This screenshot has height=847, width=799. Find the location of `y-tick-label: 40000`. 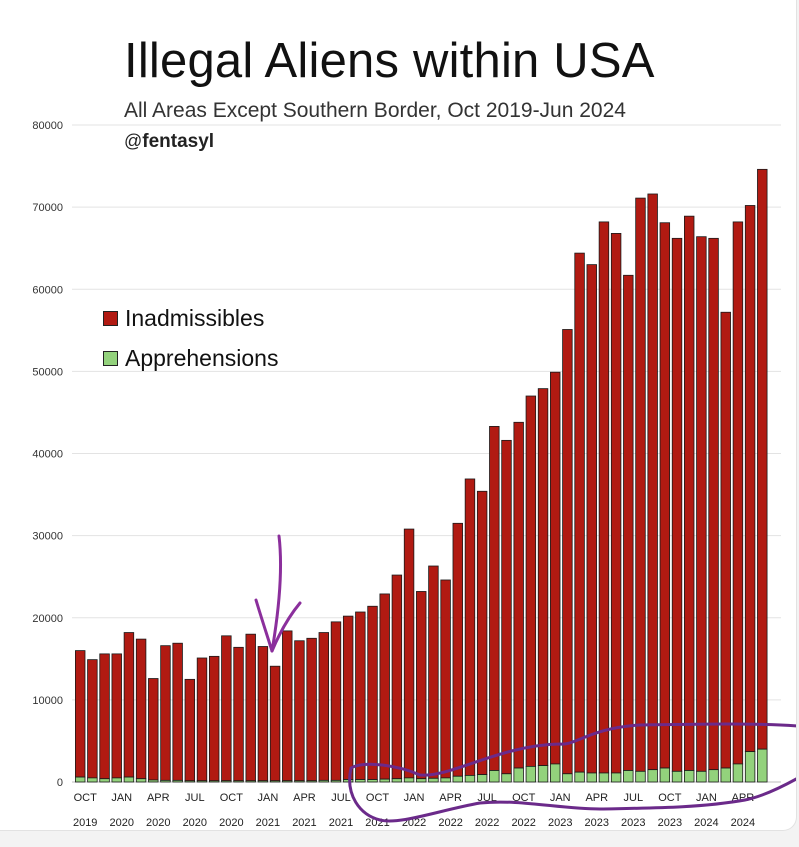

y-tick-label: 40000 is located at coordinates (47, 455).